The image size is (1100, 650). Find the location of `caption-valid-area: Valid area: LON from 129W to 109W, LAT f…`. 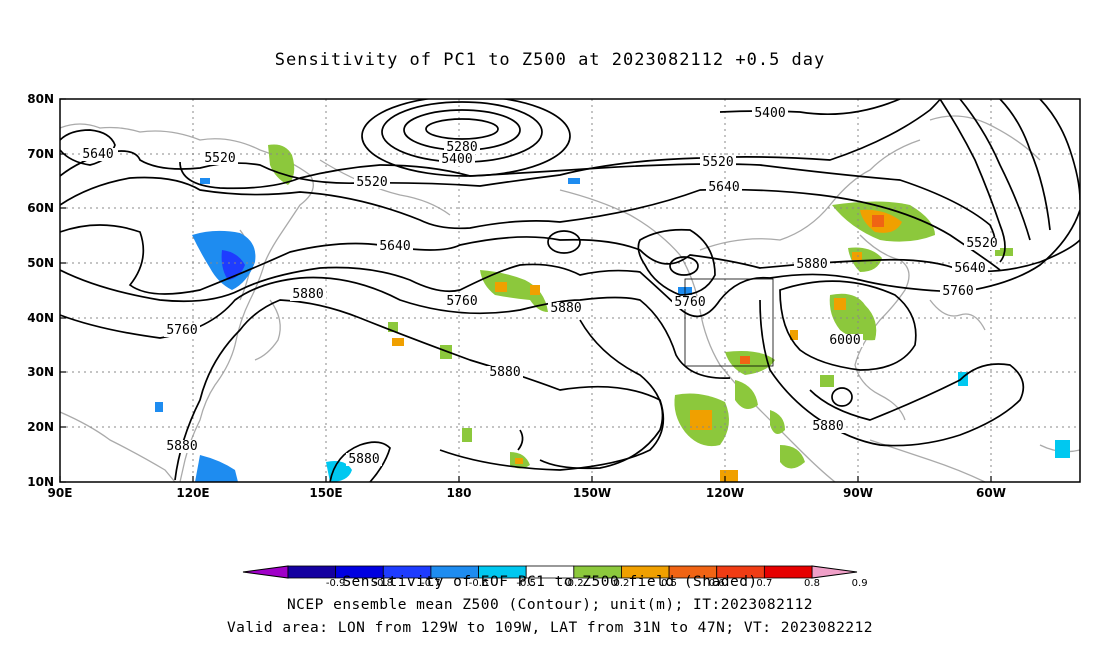

caption-valid-area: Valid area: LON from 129W to 109W, LAT f… is located at coordinates (550, 628).